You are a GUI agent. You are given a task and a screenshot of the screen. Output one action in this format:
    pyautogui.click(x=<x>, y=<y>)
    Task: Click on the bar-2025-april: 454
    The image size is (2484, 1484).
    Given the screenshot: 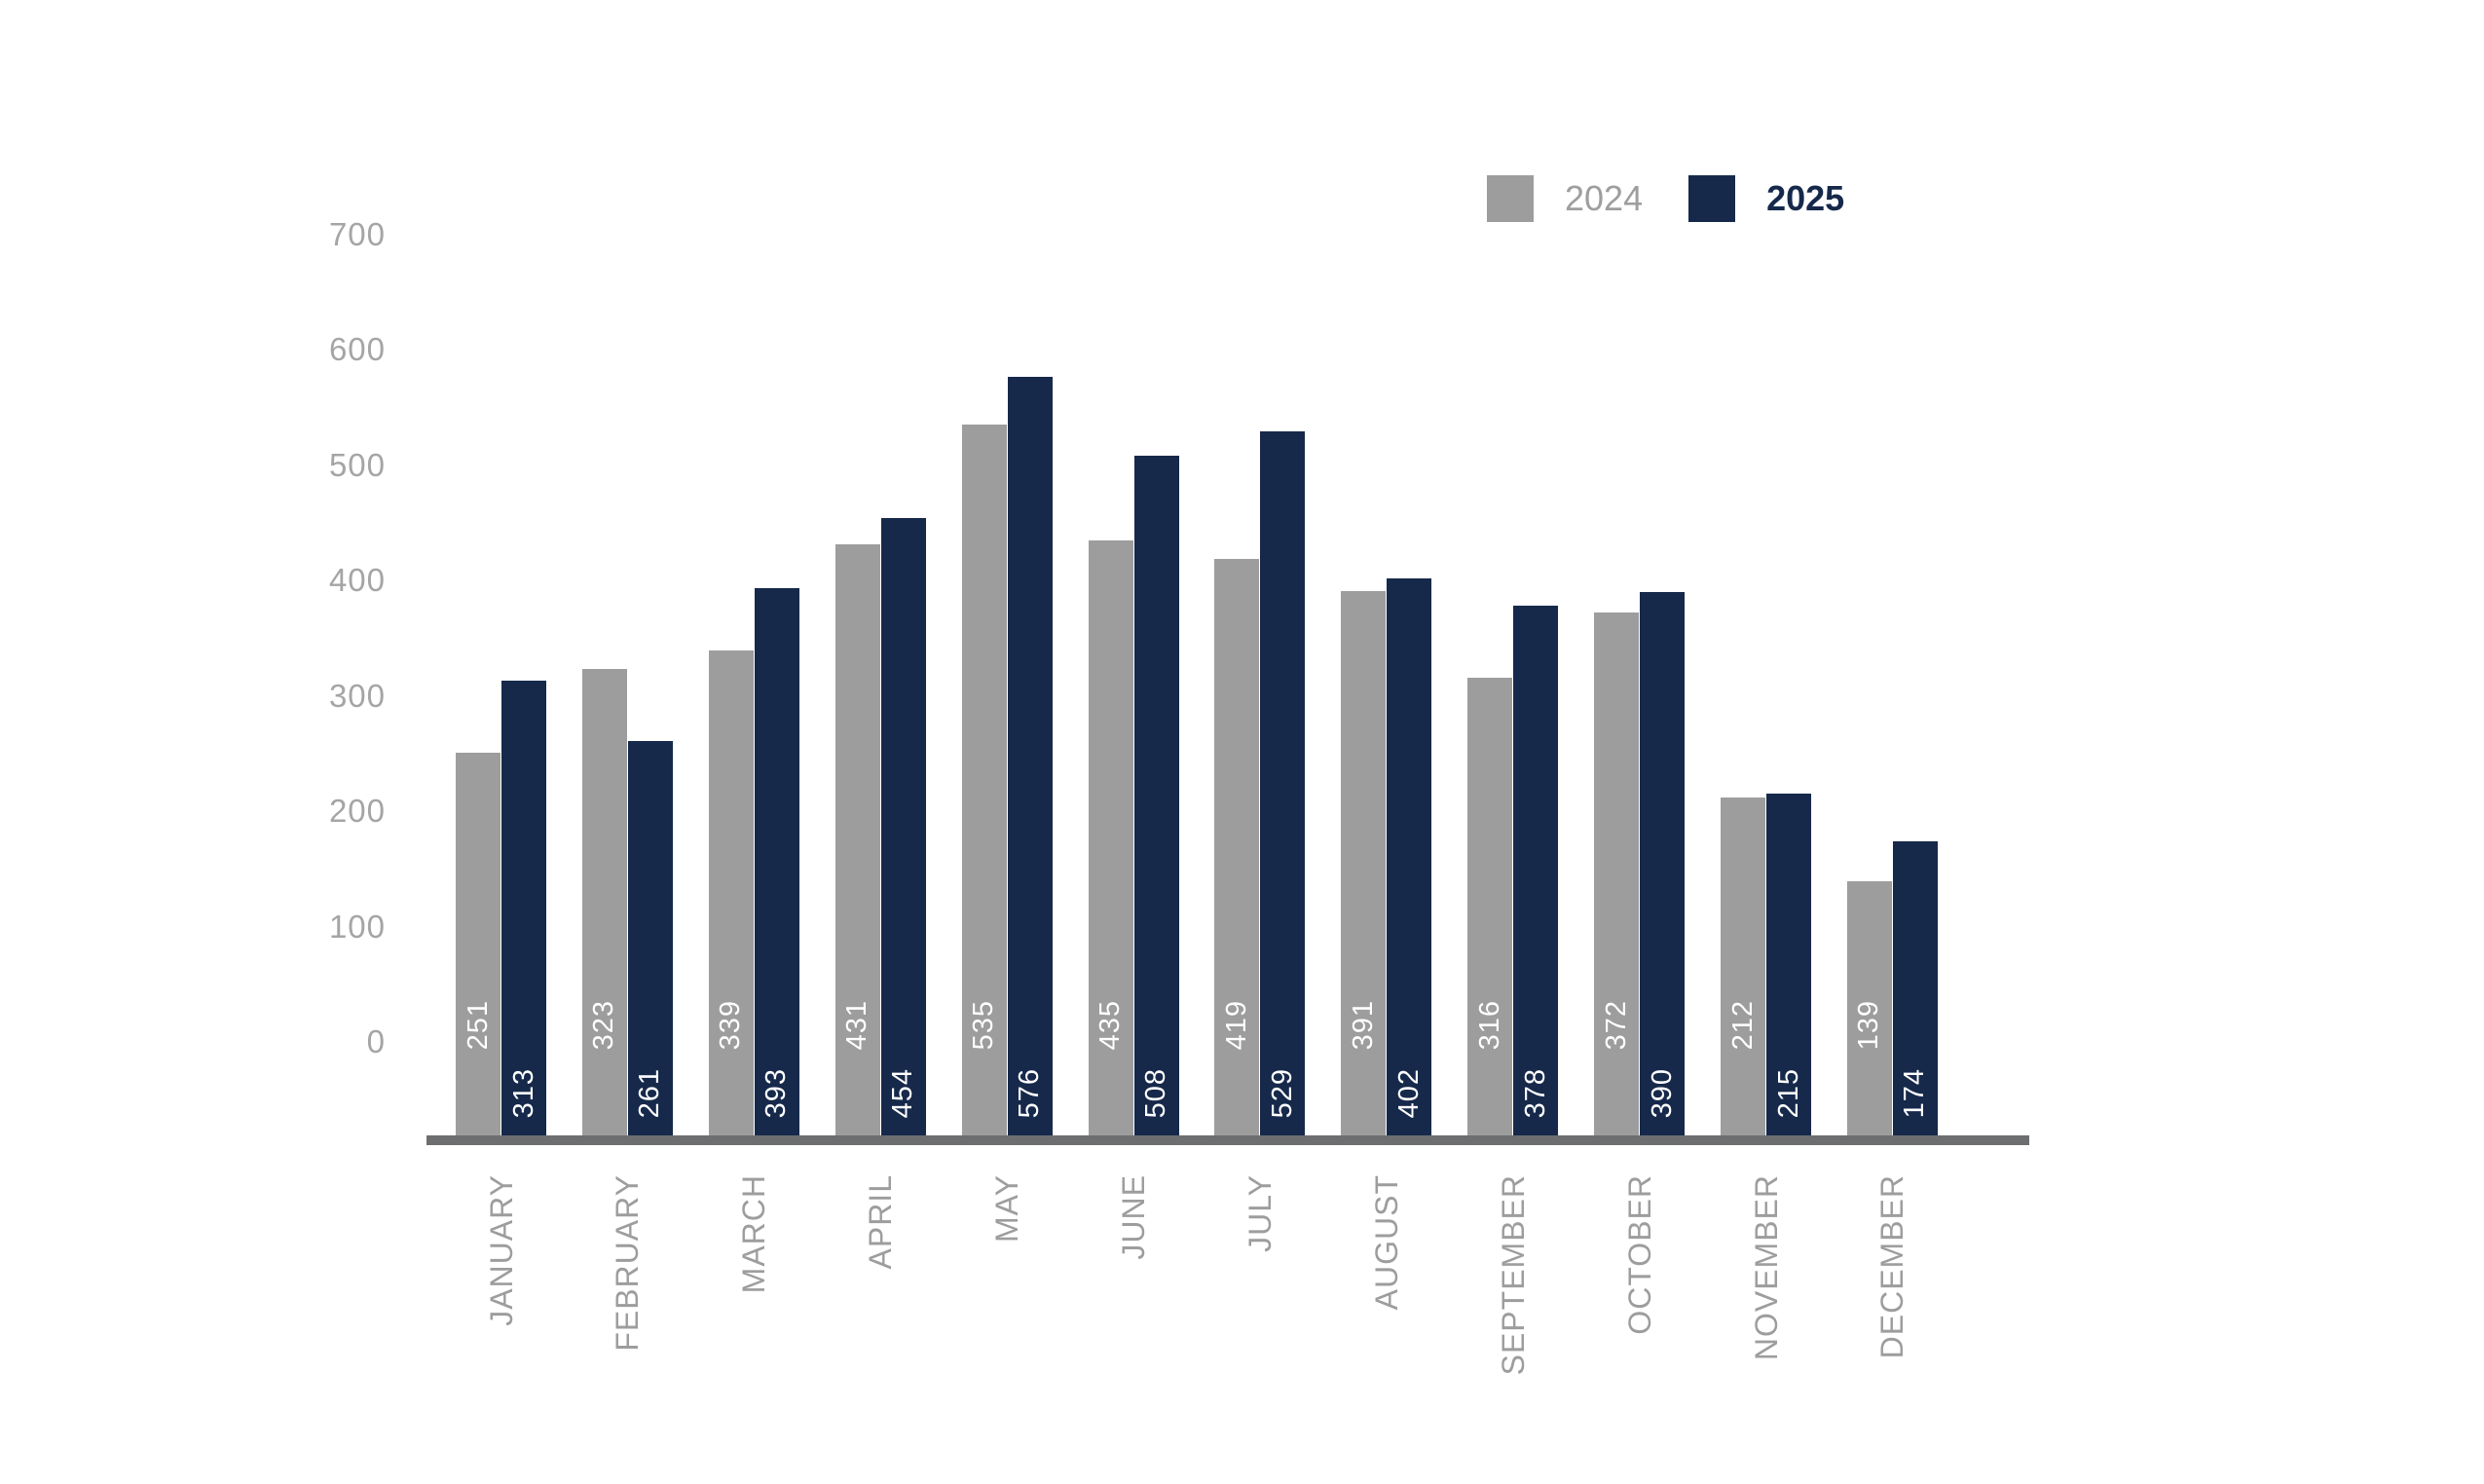 What is the action you would take?
    pyautogui.click(x=903, y=826)
    